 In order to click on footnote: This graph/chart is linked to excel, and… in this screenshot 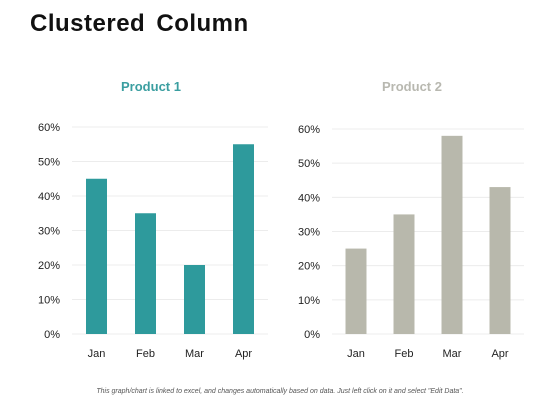, I will do `click(280, 391)`.